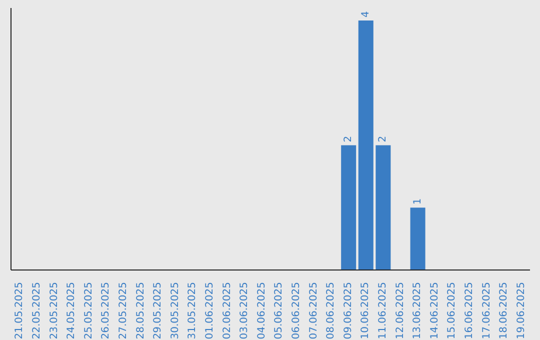 This screenshot has height=340, width=540. What do you see at coordinates (227, 311) in the screenshot?
I see `x-tick-label: 02.06.2025` at bounding box center [227, 311].